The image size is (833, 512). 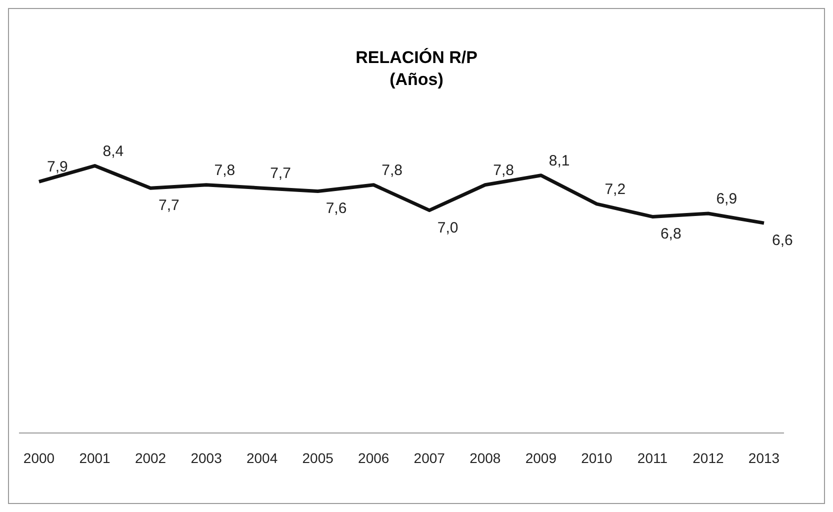 I want to click on data-label: 7,6, so click(x=336, y=209).